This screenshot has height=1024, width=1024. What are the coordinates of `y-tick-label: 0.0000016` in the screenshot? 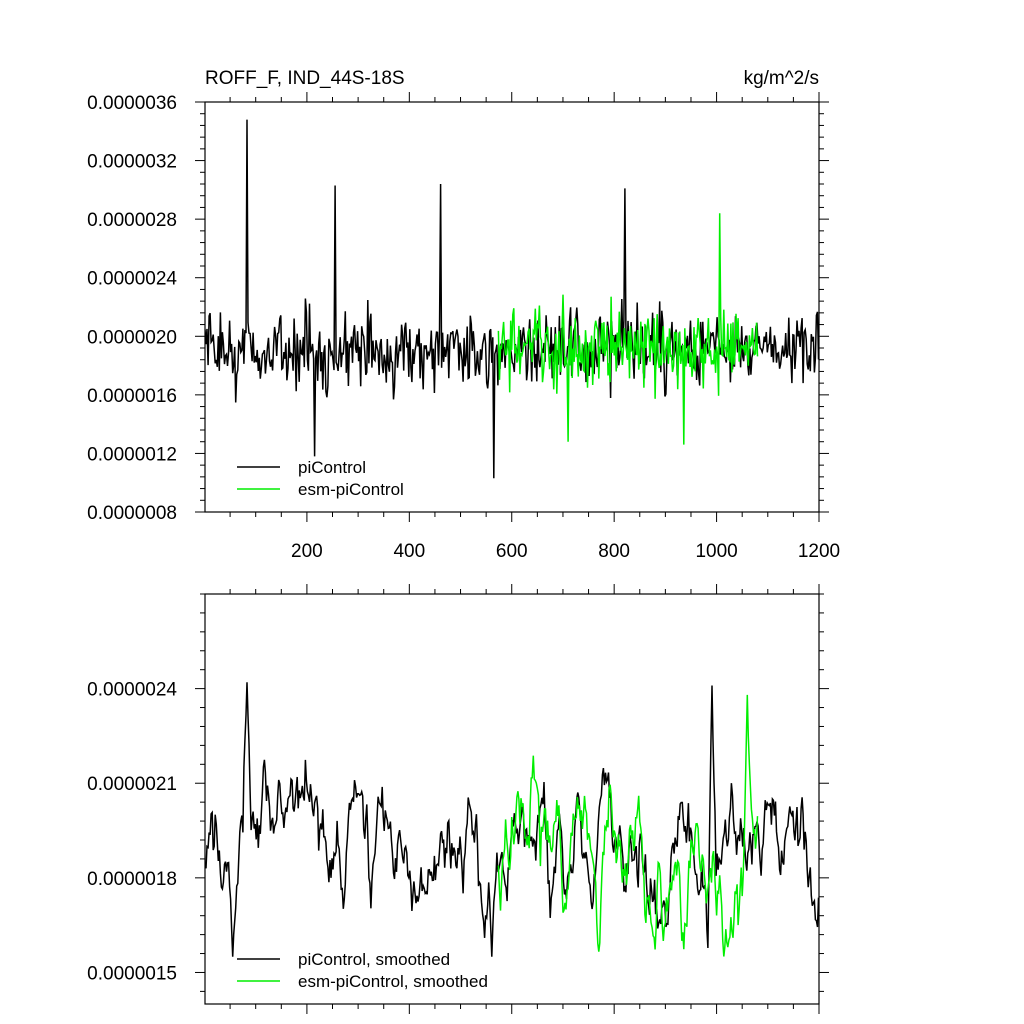 It's located at (132, 396).